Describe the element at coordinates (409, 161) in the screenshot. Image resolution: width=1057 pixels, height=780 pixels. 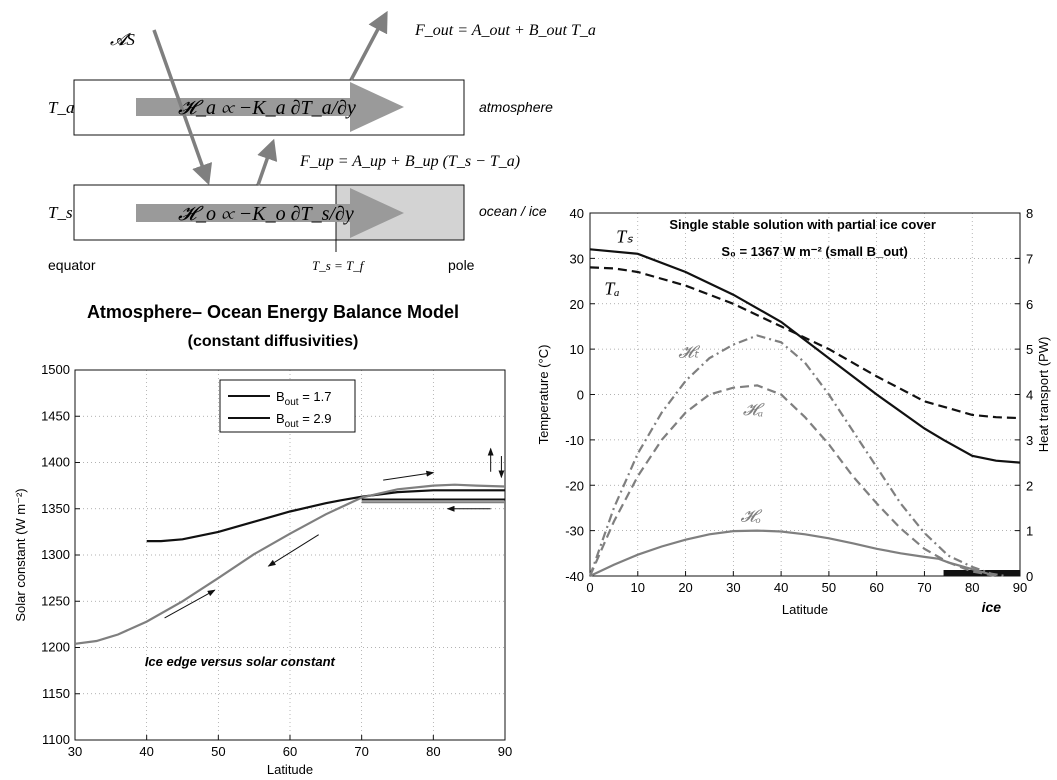
I see `upward-flux-label: F_up = A_up + B_up (T_s − T_a)` at that location.